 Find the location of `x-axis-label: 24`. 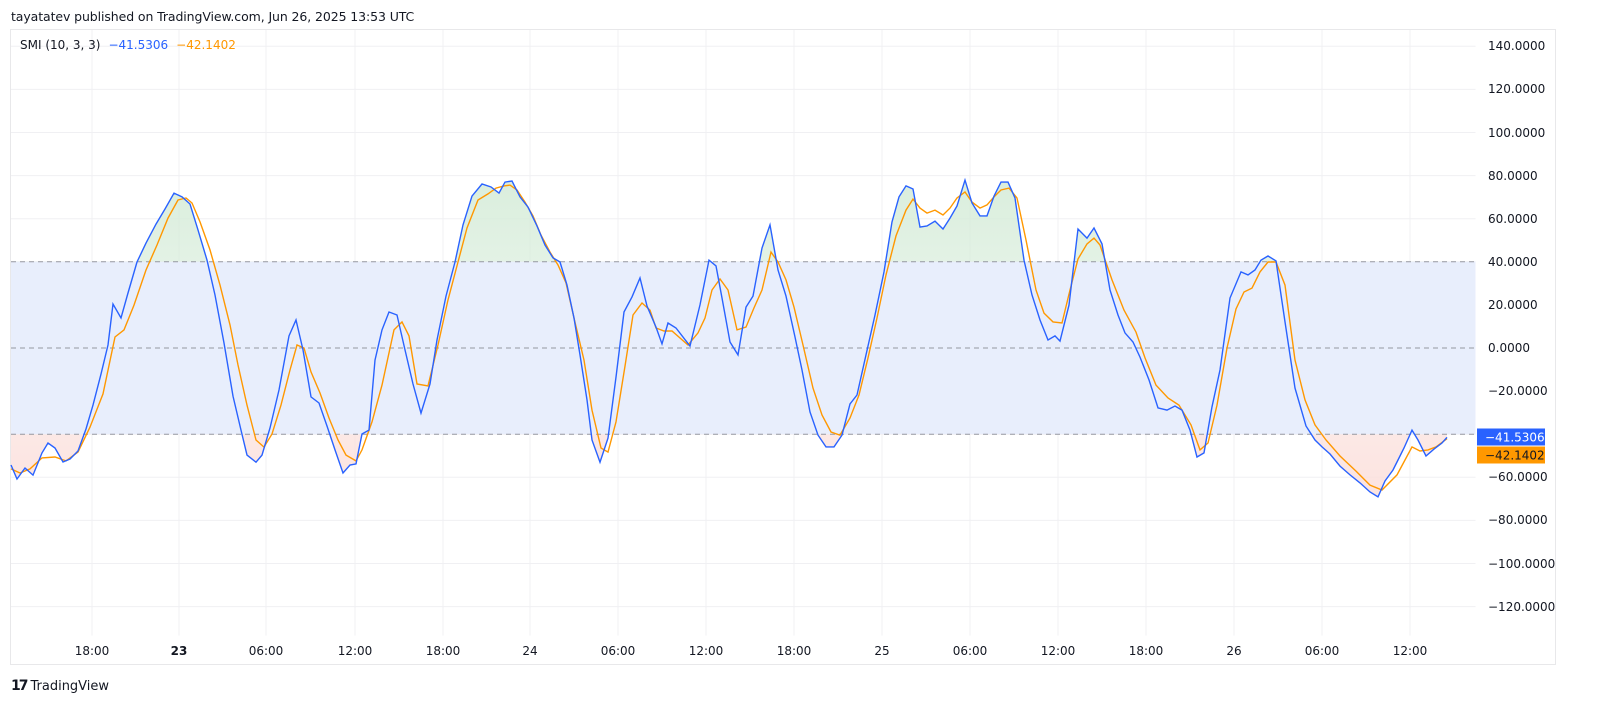

x-axis-label: 24 is located at coordinates (530, 651).